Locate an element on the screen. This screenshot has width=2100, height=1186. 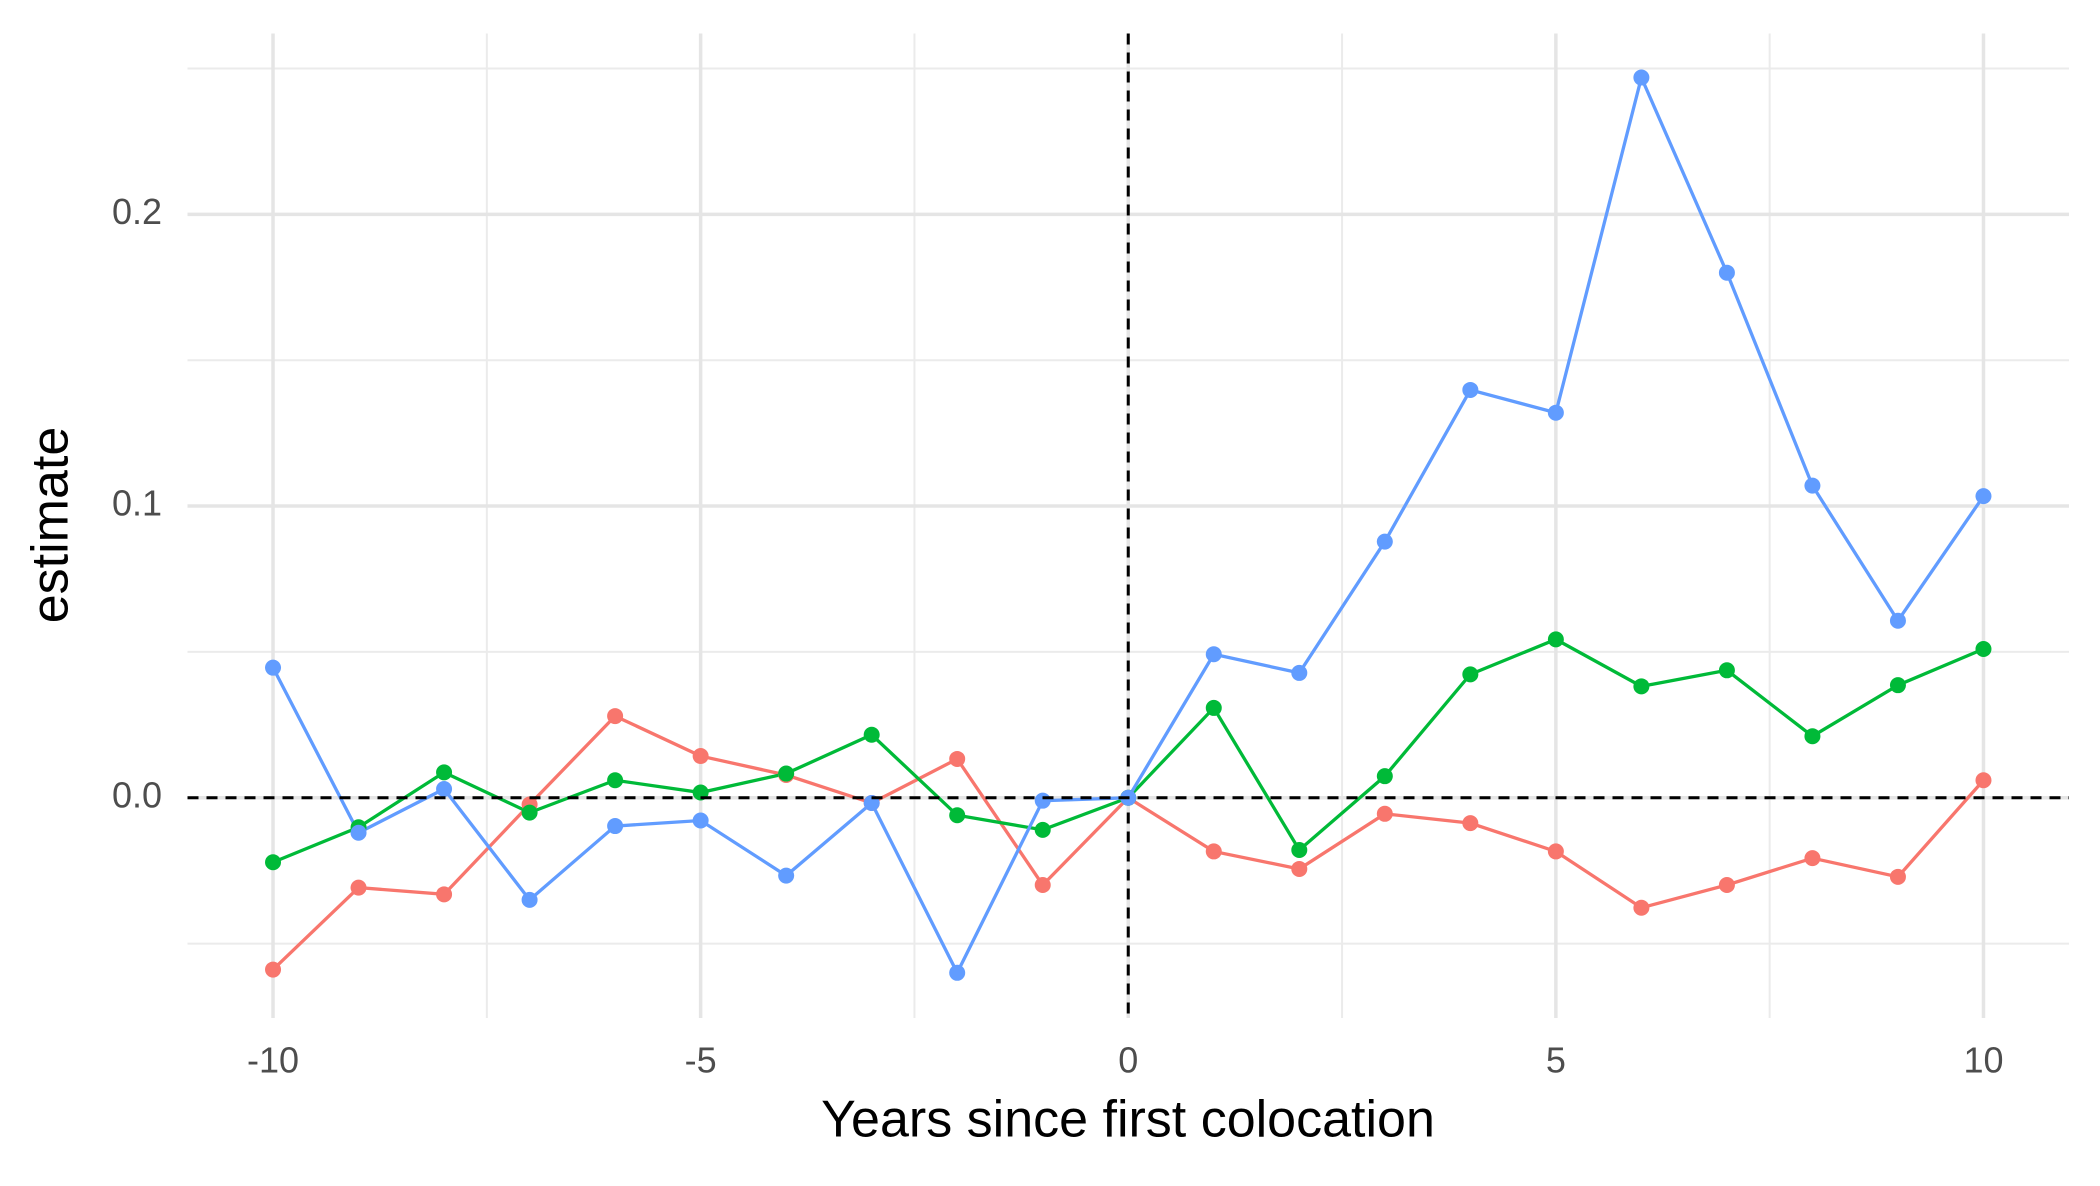
x-tick-label: -5 is located at coordinates (701, 1060).